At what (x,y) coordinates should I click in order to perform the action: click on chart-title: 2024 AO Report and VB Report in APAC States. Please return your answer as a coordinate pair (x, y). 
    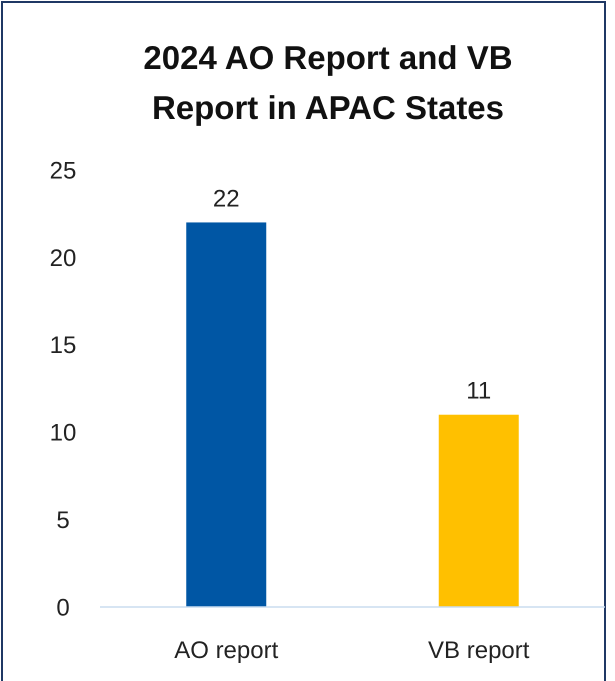
    Looking at the image, I should click on (328, 82).